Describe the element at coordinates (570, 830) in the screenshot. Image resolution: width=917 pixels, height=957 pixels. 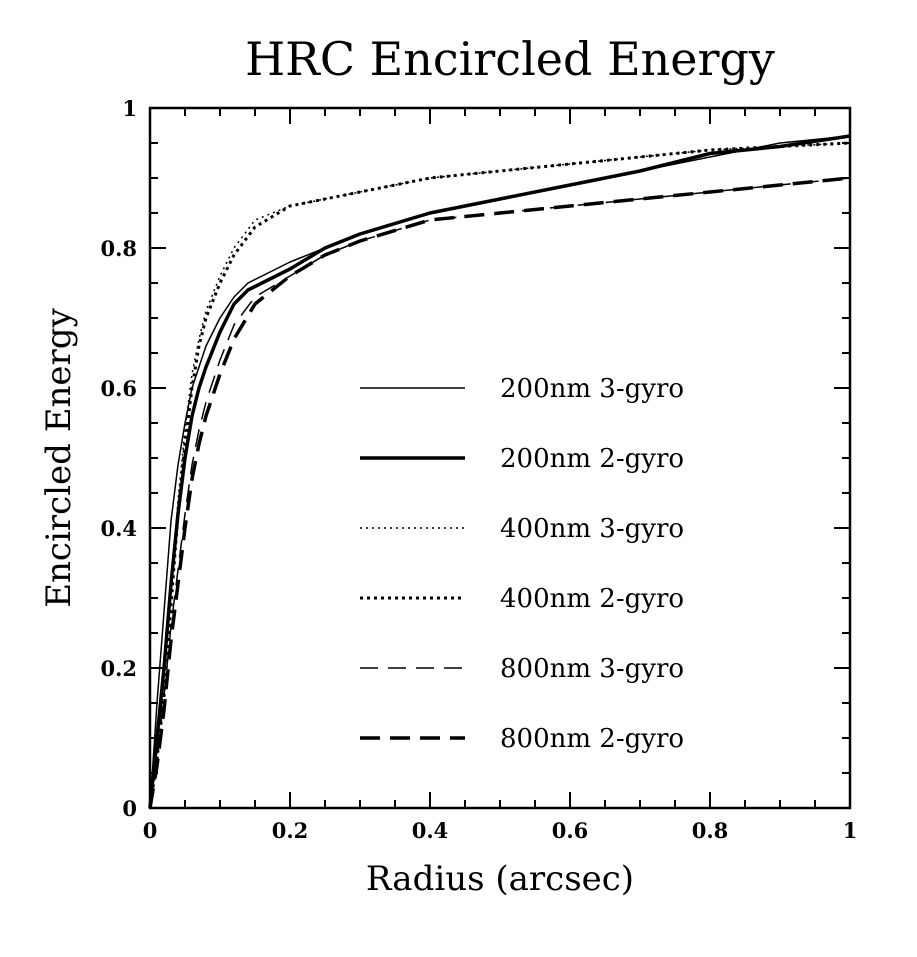
I see `x-tick-label: 0.6` at that location.